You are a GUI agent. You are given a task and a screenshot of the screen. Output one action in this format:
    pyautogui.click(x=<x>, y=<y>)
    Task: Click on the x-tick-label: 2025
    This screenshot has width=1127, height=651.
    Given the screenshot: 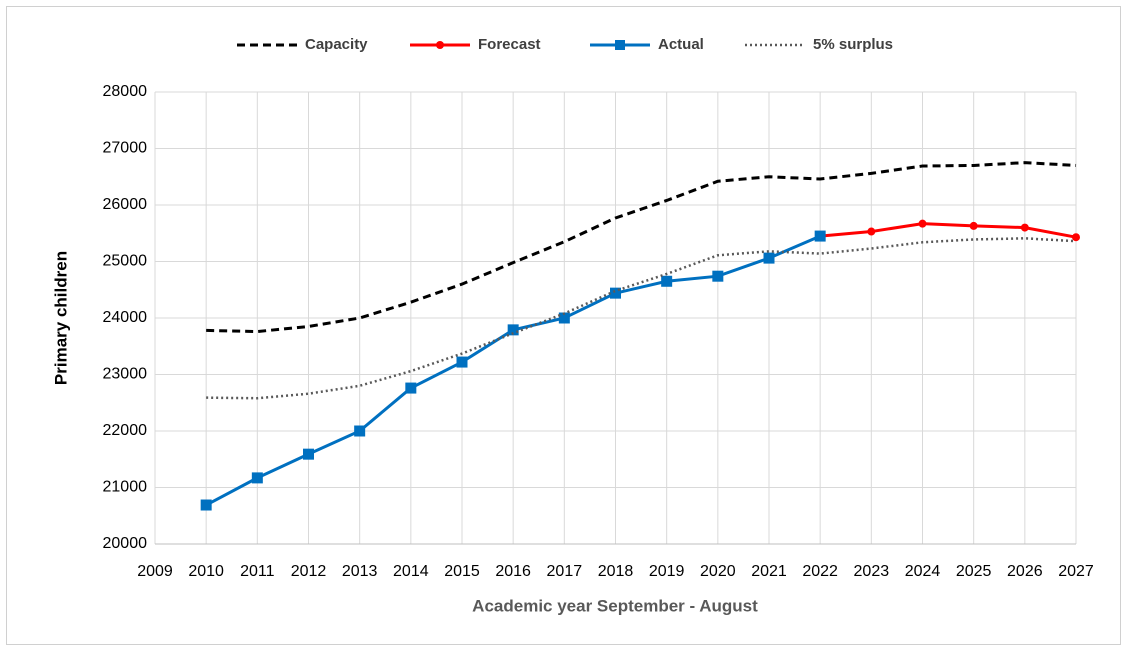 What is the action you would take?
    pyautogui.click(x=974, y=571)
    